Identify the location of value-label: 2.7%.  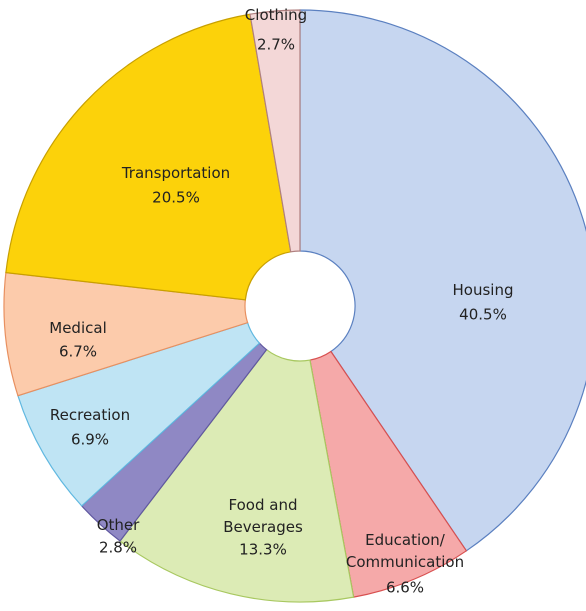
(276, 45).